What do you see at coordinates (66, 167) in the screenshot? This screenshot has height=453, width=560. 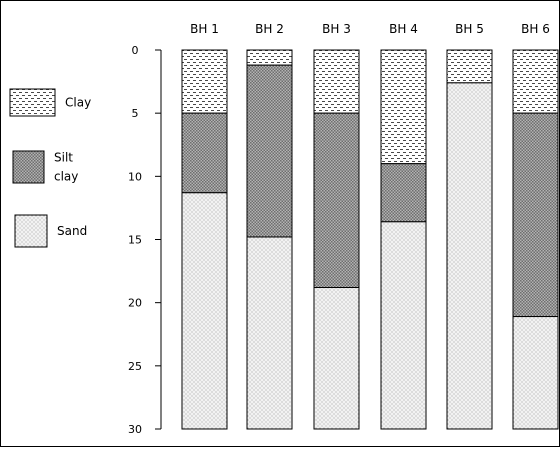 I see `legend-label: Silt clay` at bounding box center [66, 167].